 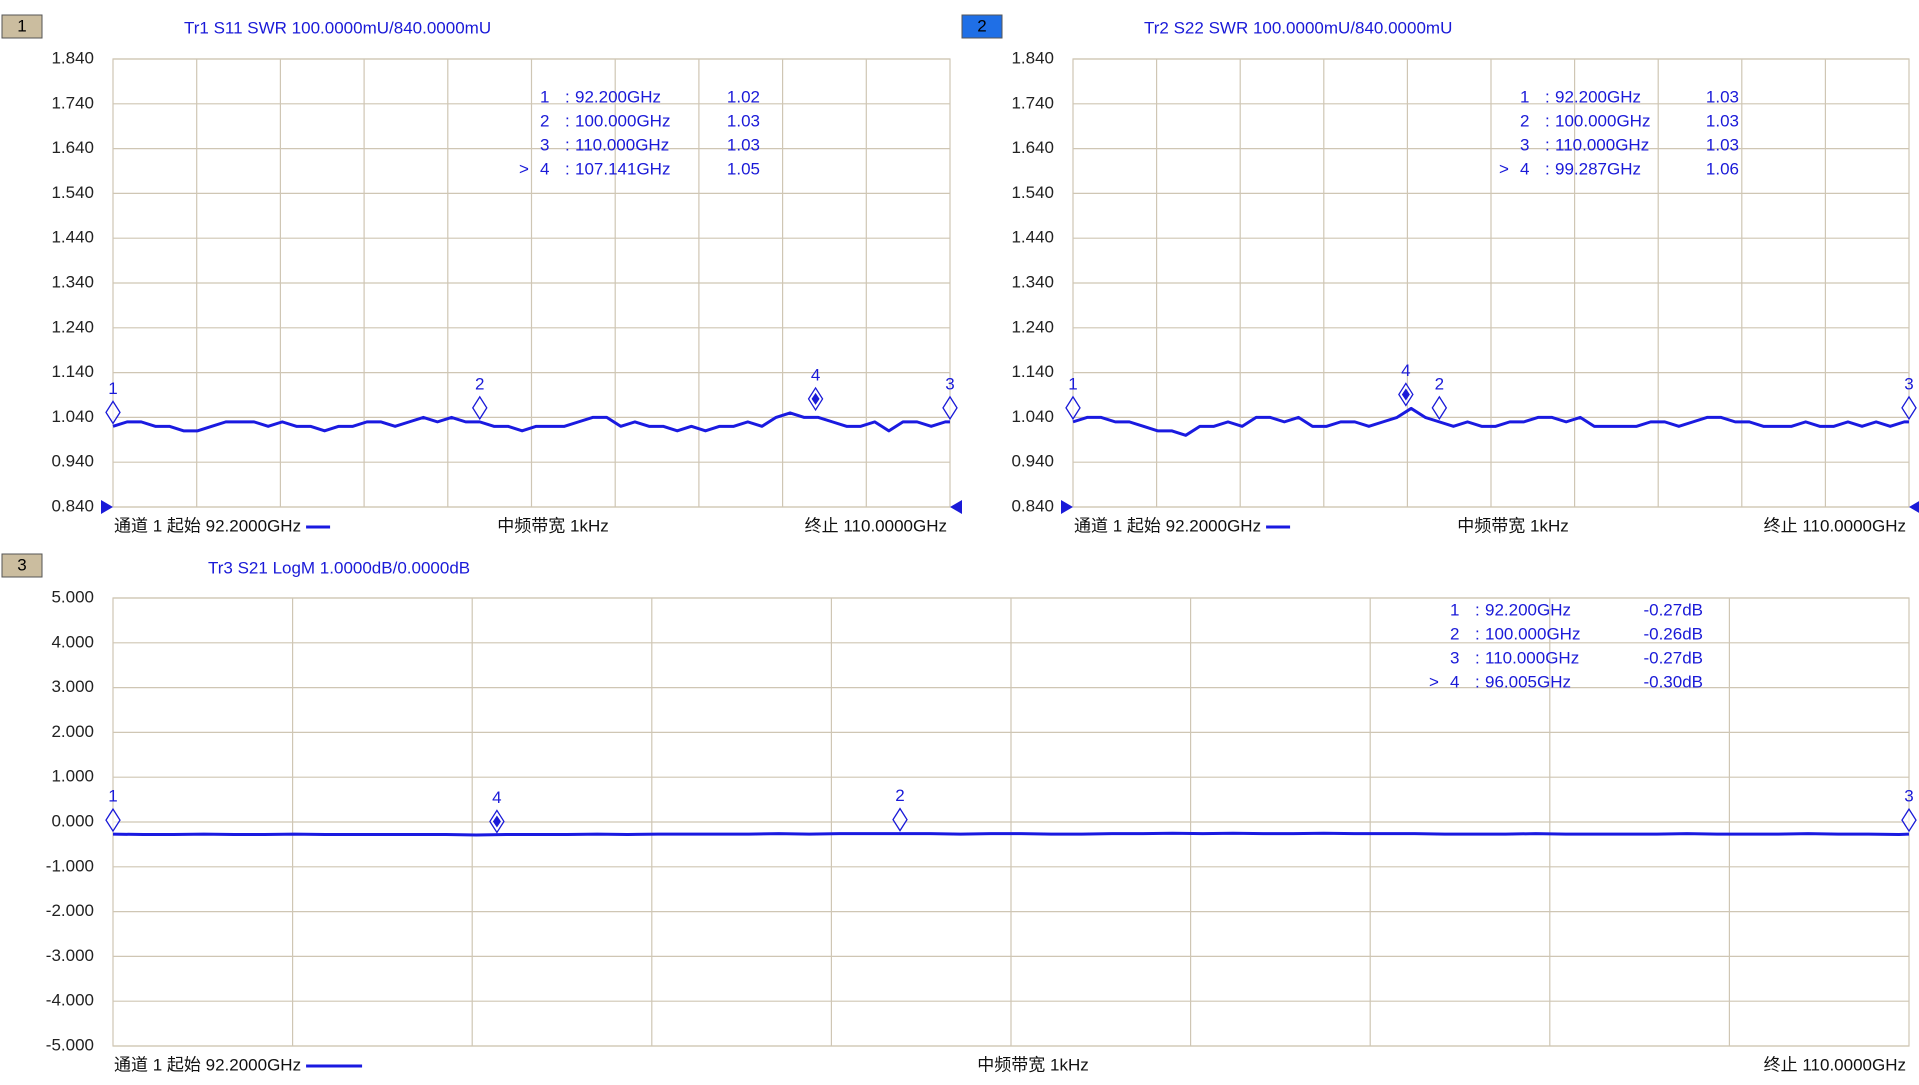 I want to click on trace-title: Tr2 S22 SWR 100.0000mU/840.0000mU, so click(x=1298, y=27).